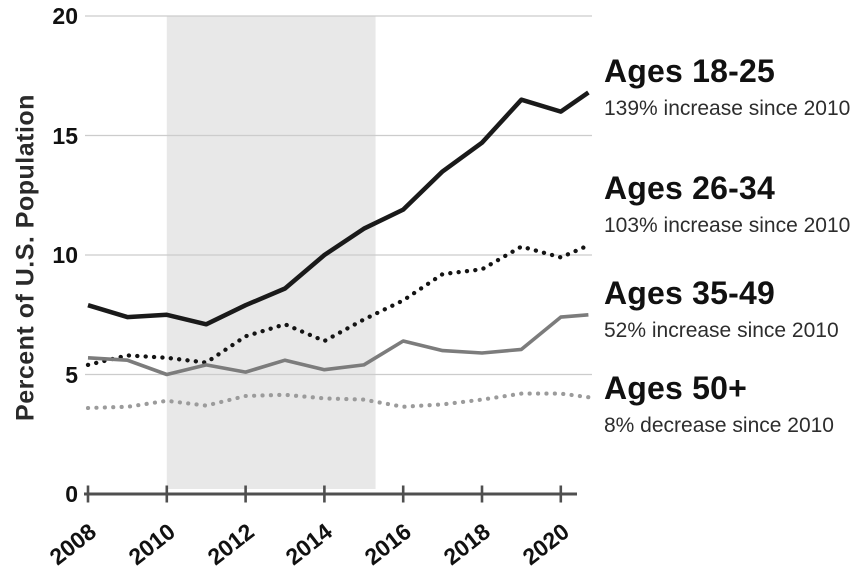  What do you see at coordinates (689, 71) in the screenshot?
I see `legend-series-name: Ages 18-25` at bounding box center [689, 71].